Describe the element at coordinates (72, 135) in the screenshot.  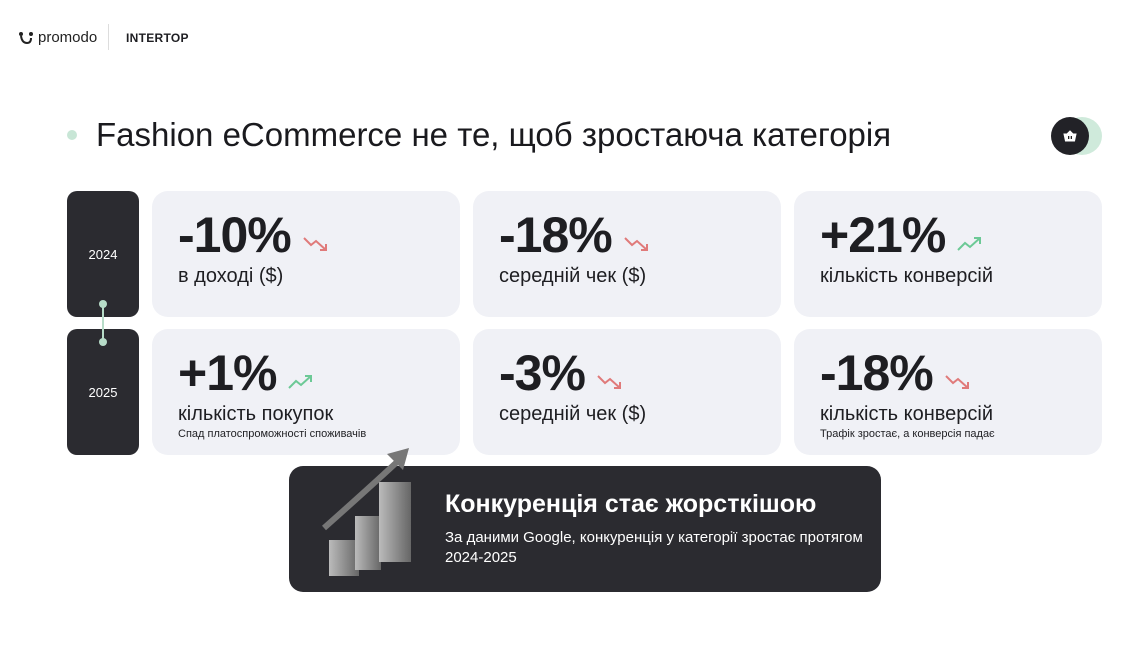
I see `bullet-dot` at that location.